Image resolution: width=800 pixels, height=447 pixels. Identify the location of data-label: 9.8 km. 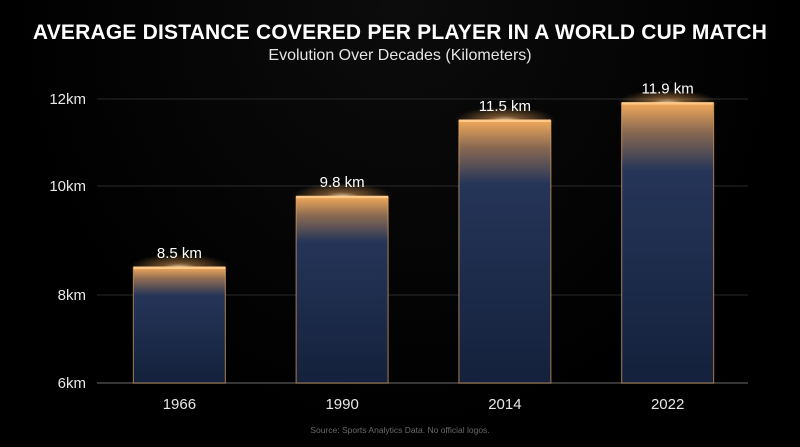
(342, 182).